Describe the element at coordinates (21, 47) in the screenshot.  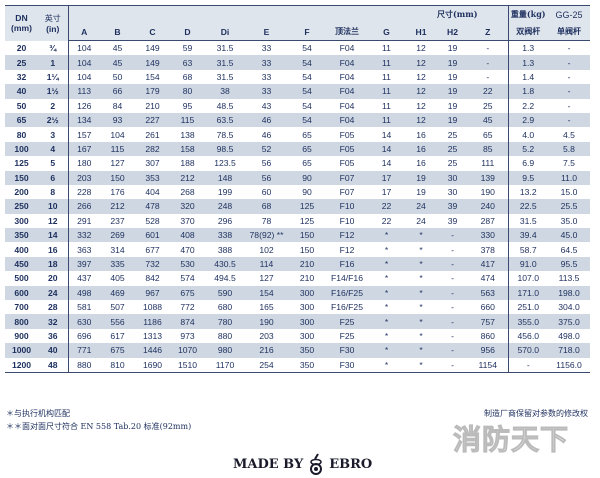
I see `table-cell: 20` at that location.